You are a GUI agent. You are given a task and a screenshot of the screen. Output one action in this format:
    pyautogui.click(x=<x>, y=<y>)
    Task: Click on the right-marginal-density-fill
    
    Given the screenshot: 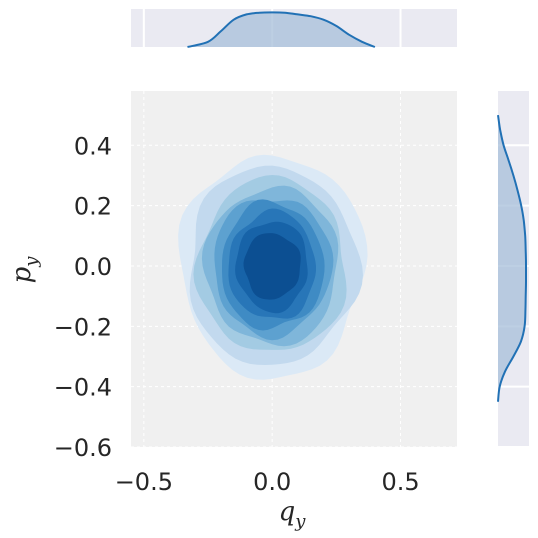 What is the action you would take?
    pyautogui.click(x=512, y=258)
    